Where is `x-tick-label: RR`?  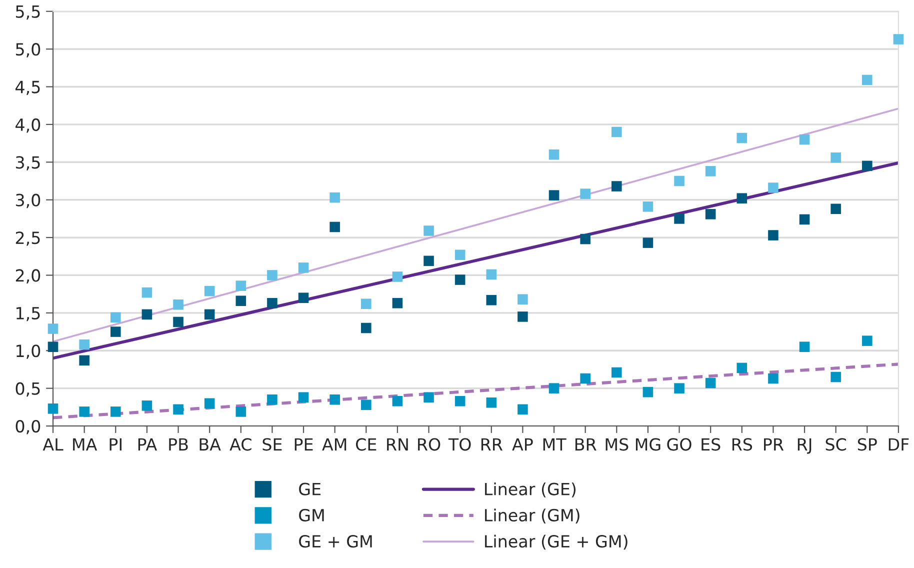 x-tick-label: RR is located at coordinates (491, 444).